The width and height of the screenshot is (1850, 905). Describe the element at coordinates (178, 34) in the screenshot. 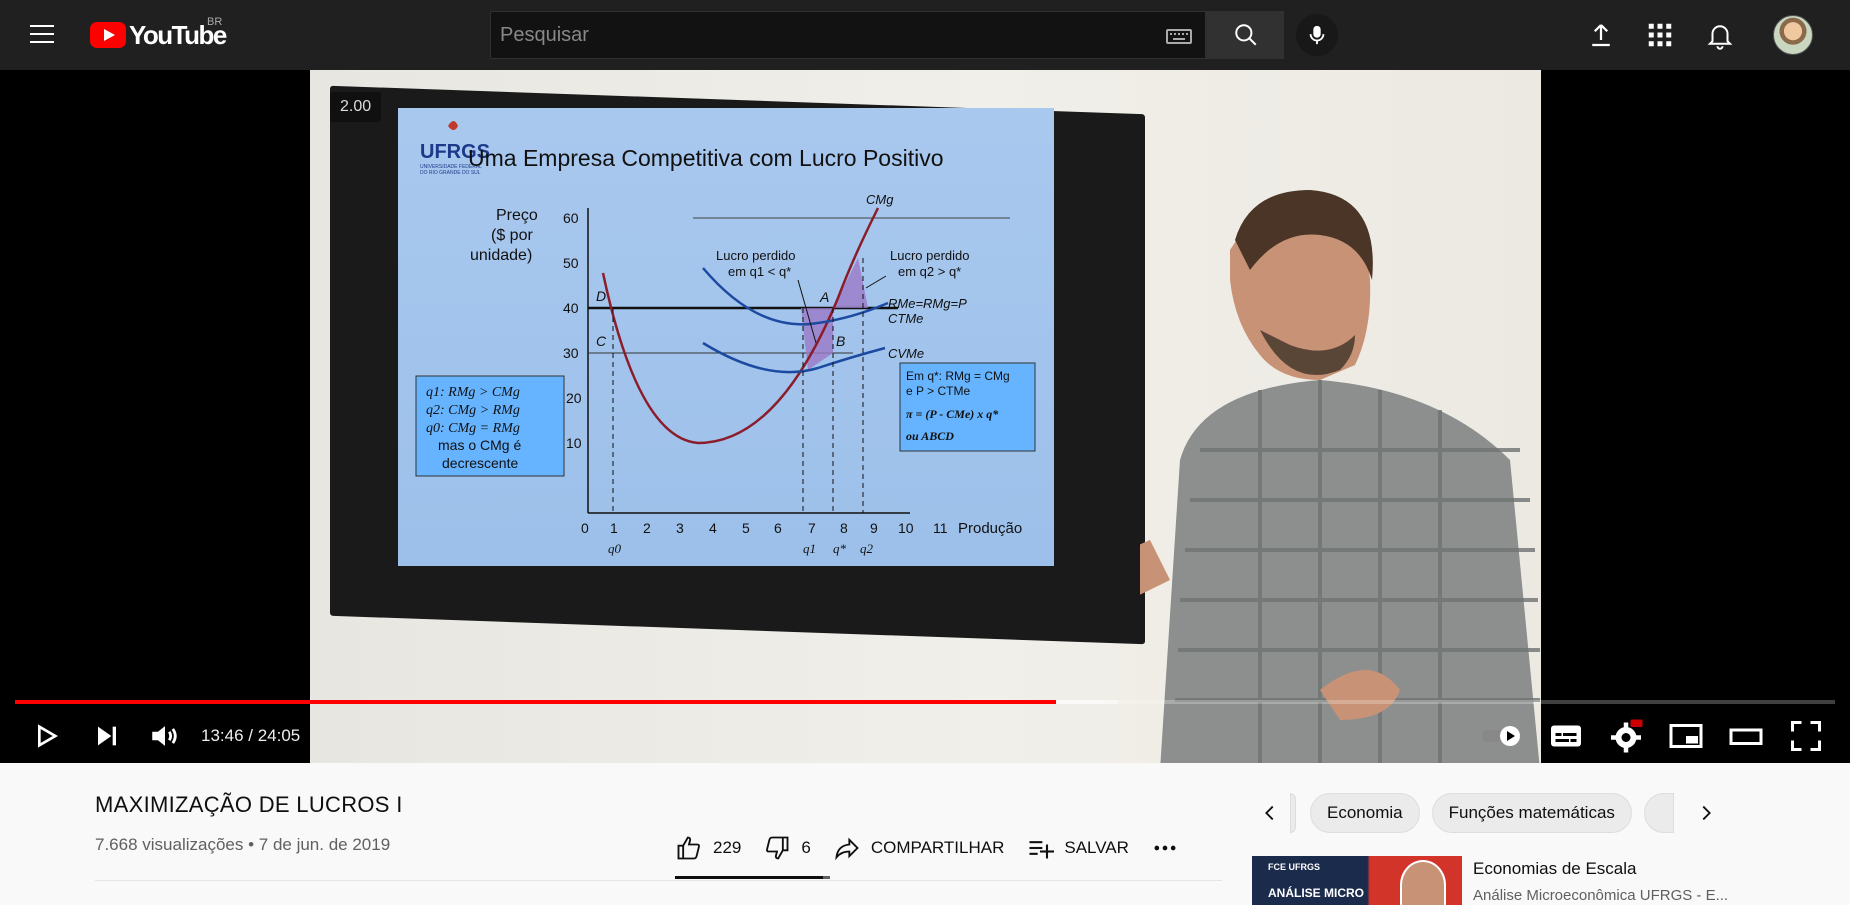

I see `logo-text: YouTube` at that location.